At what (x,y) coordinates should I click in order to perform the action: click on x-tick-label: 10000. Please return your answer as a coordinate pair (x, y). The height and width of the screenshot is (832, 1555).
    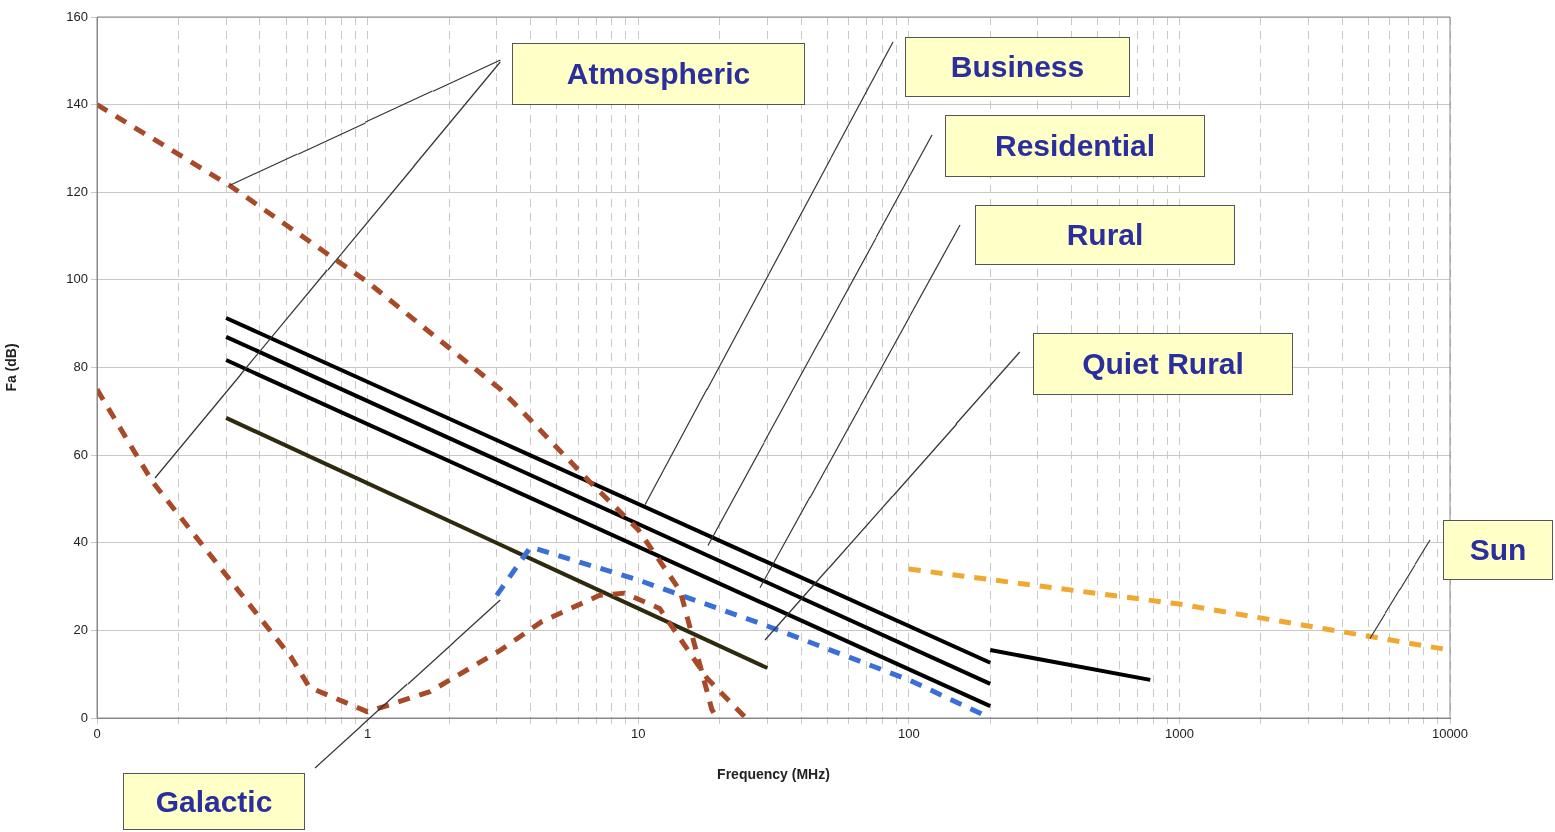
    Looking at the image, I should click on (1450, 734).